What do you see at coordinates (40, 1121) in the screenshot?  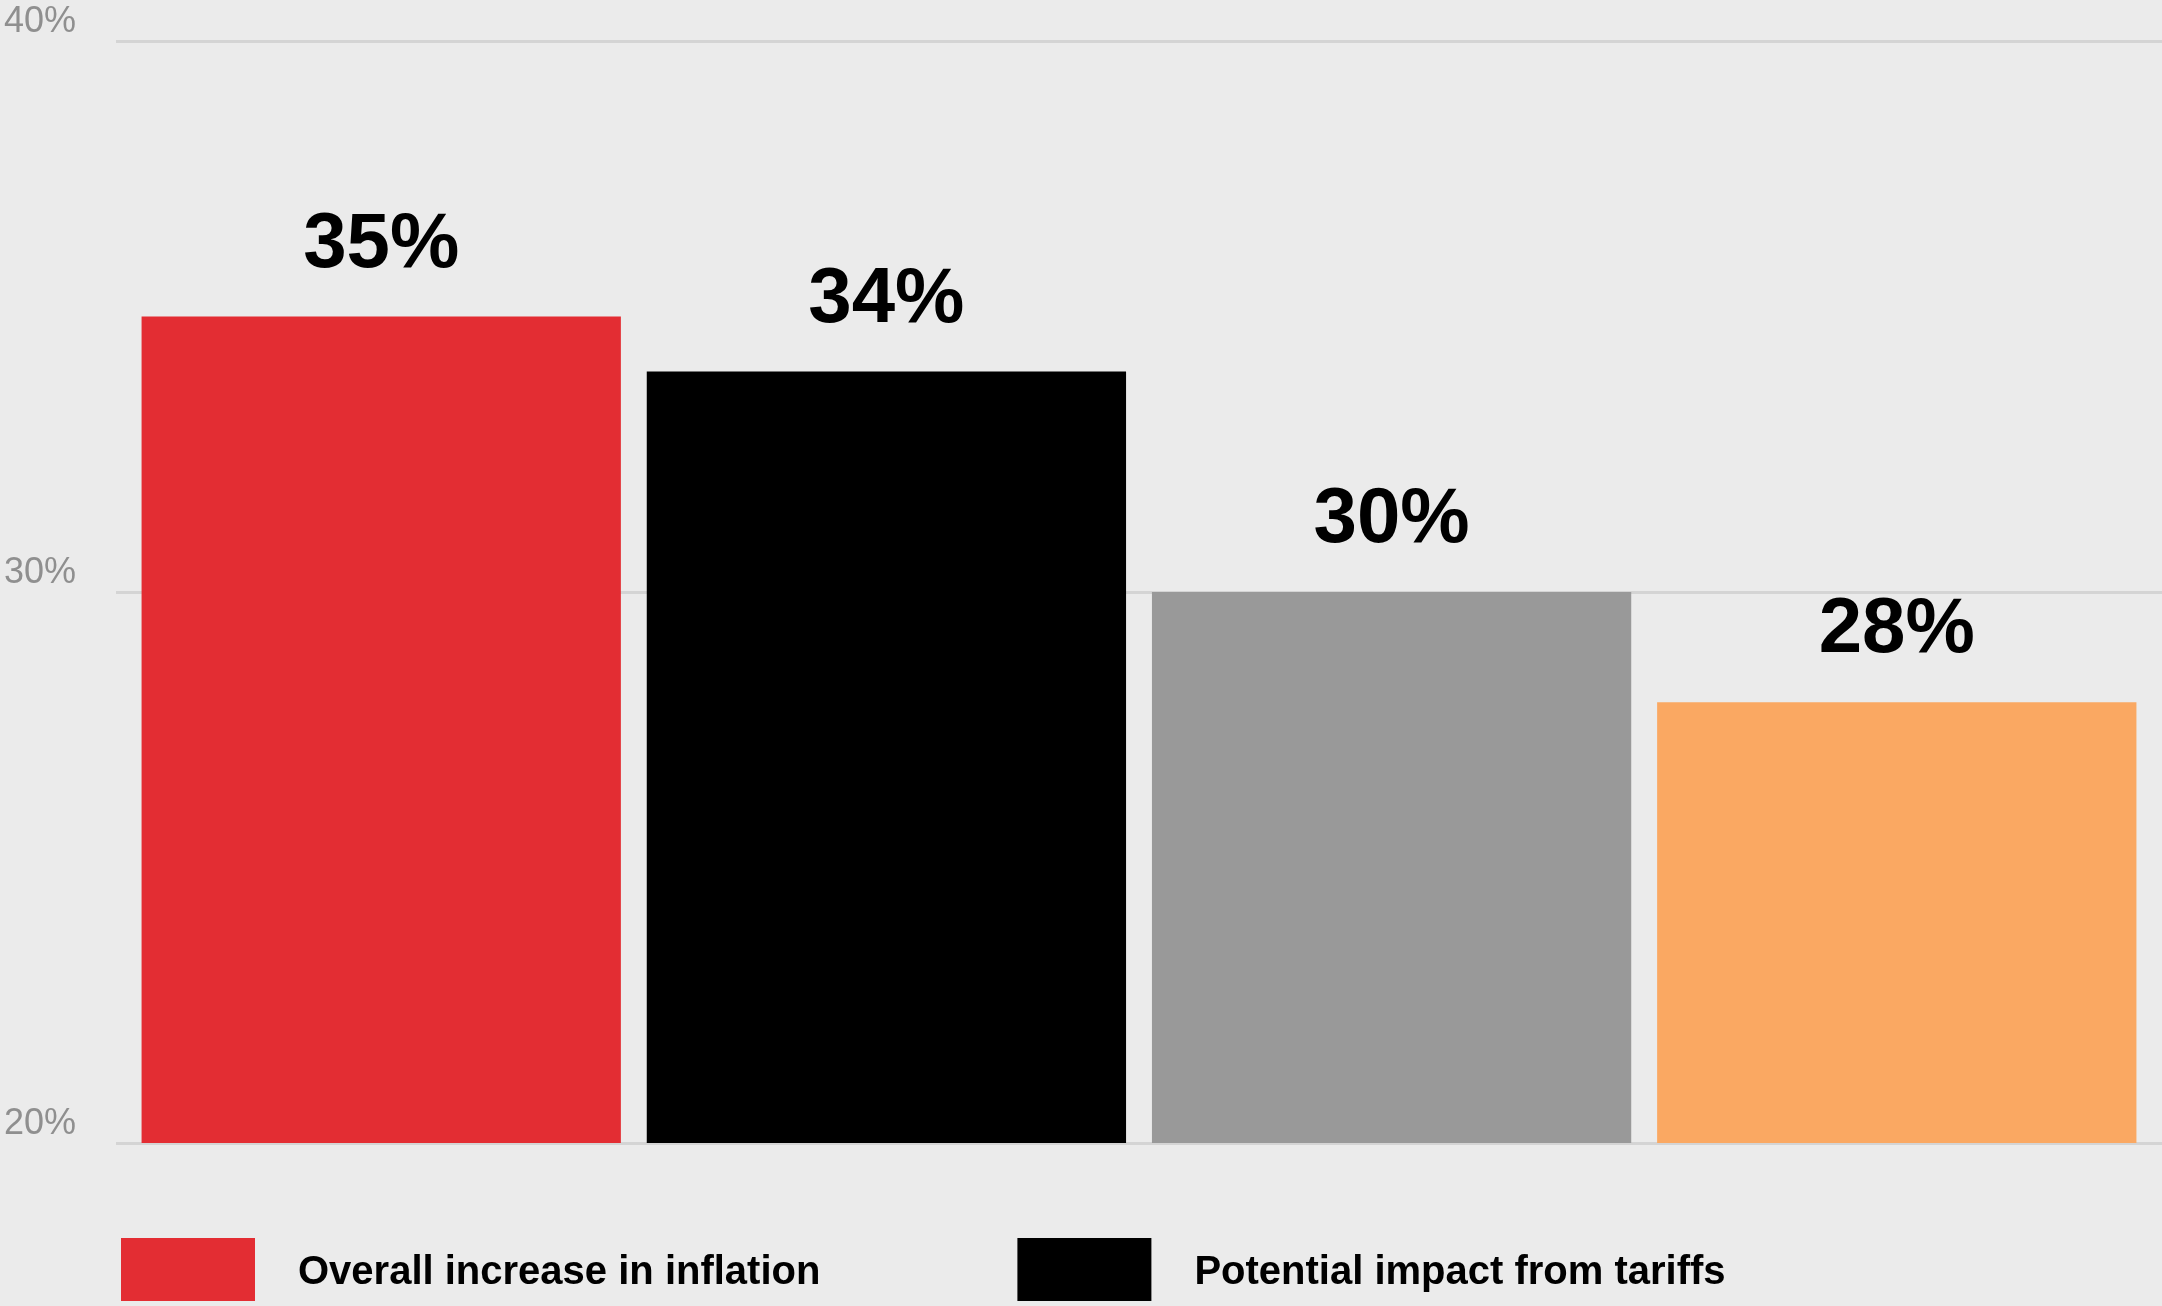 I see `y-tick-label: 20%` at bounding box center [40, 1121].